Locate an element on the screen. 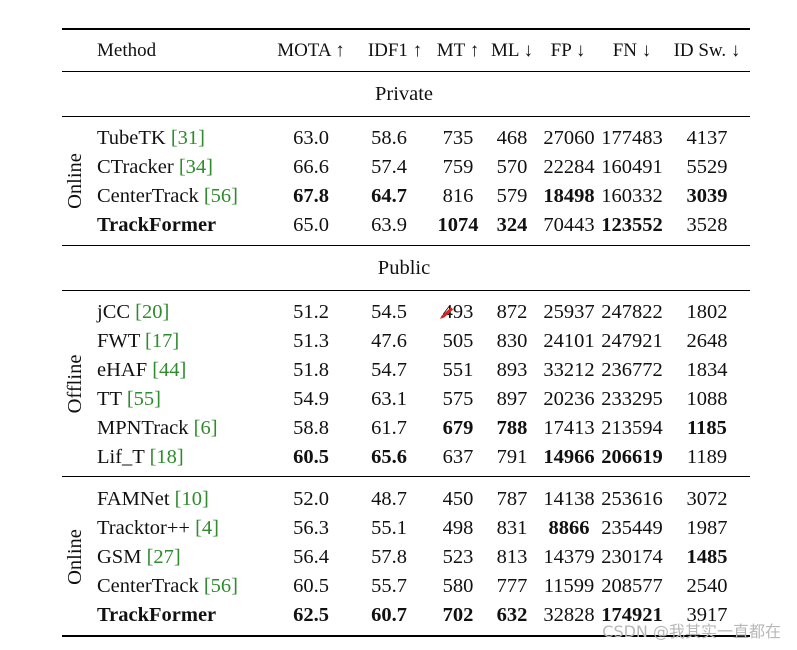 This screenshot has width=797, height=650. metric-value-cell: 54.5 is located at coordinates (389, 312).